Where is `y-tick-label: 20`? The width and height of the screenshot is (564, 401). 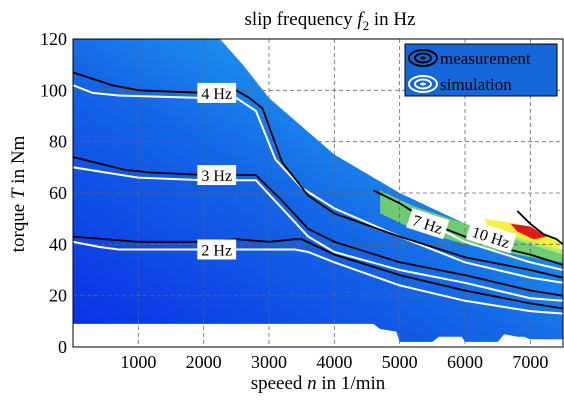
y-tick-label: 20 is located at coordinates (58, 296).